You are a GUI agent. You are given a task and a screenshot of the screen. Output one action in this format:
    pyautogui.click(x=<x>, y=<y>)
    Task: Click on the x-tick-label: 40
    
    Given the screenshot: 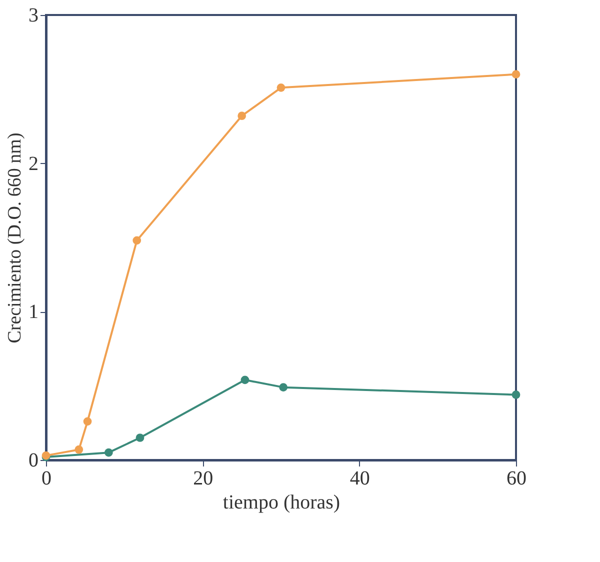 What is the action you would take?
    pyautogui.click(x=360, y=479)
    